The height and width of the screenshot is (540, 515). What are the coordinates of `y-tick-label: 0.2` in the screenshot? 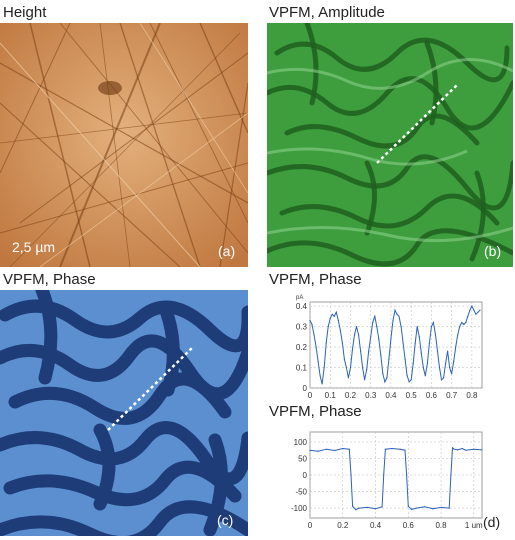 It's located at (302, 347).